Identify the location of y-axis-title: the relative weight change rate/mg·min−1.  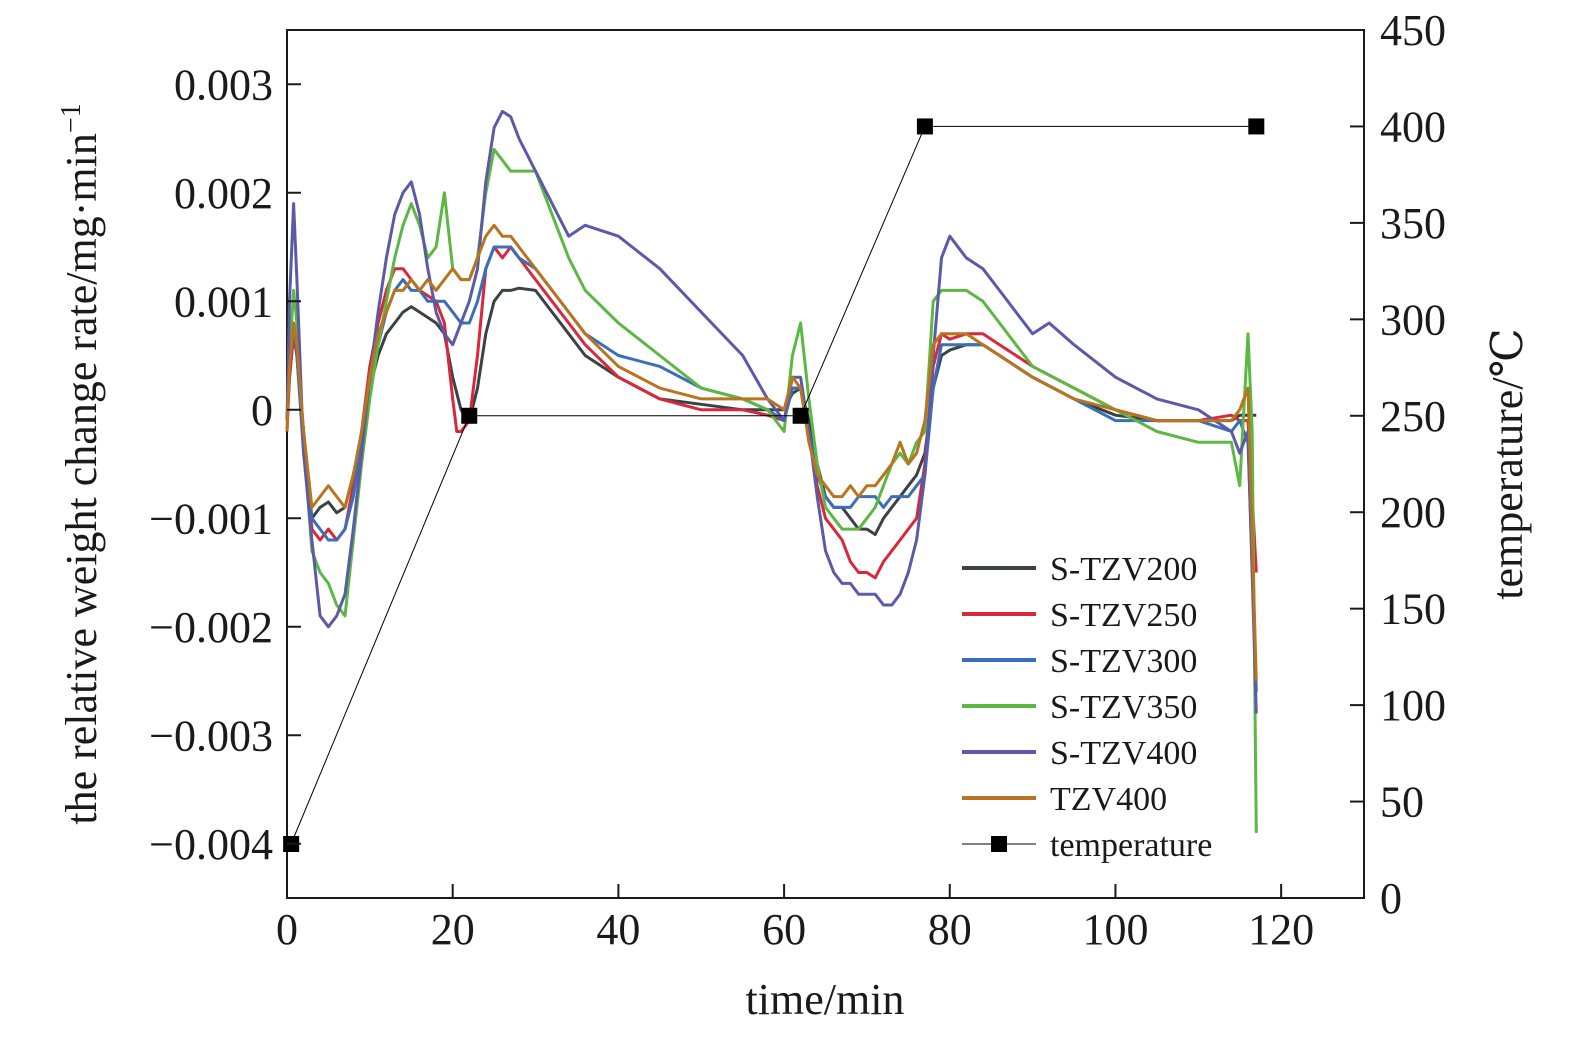
(81, 463).